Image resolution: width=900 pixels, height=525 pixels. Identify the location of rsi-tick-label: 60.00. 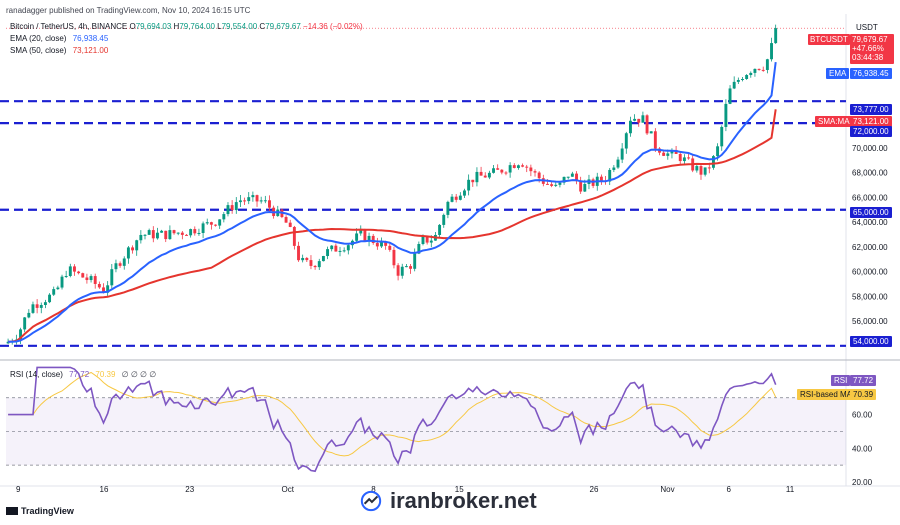
(862, 415).